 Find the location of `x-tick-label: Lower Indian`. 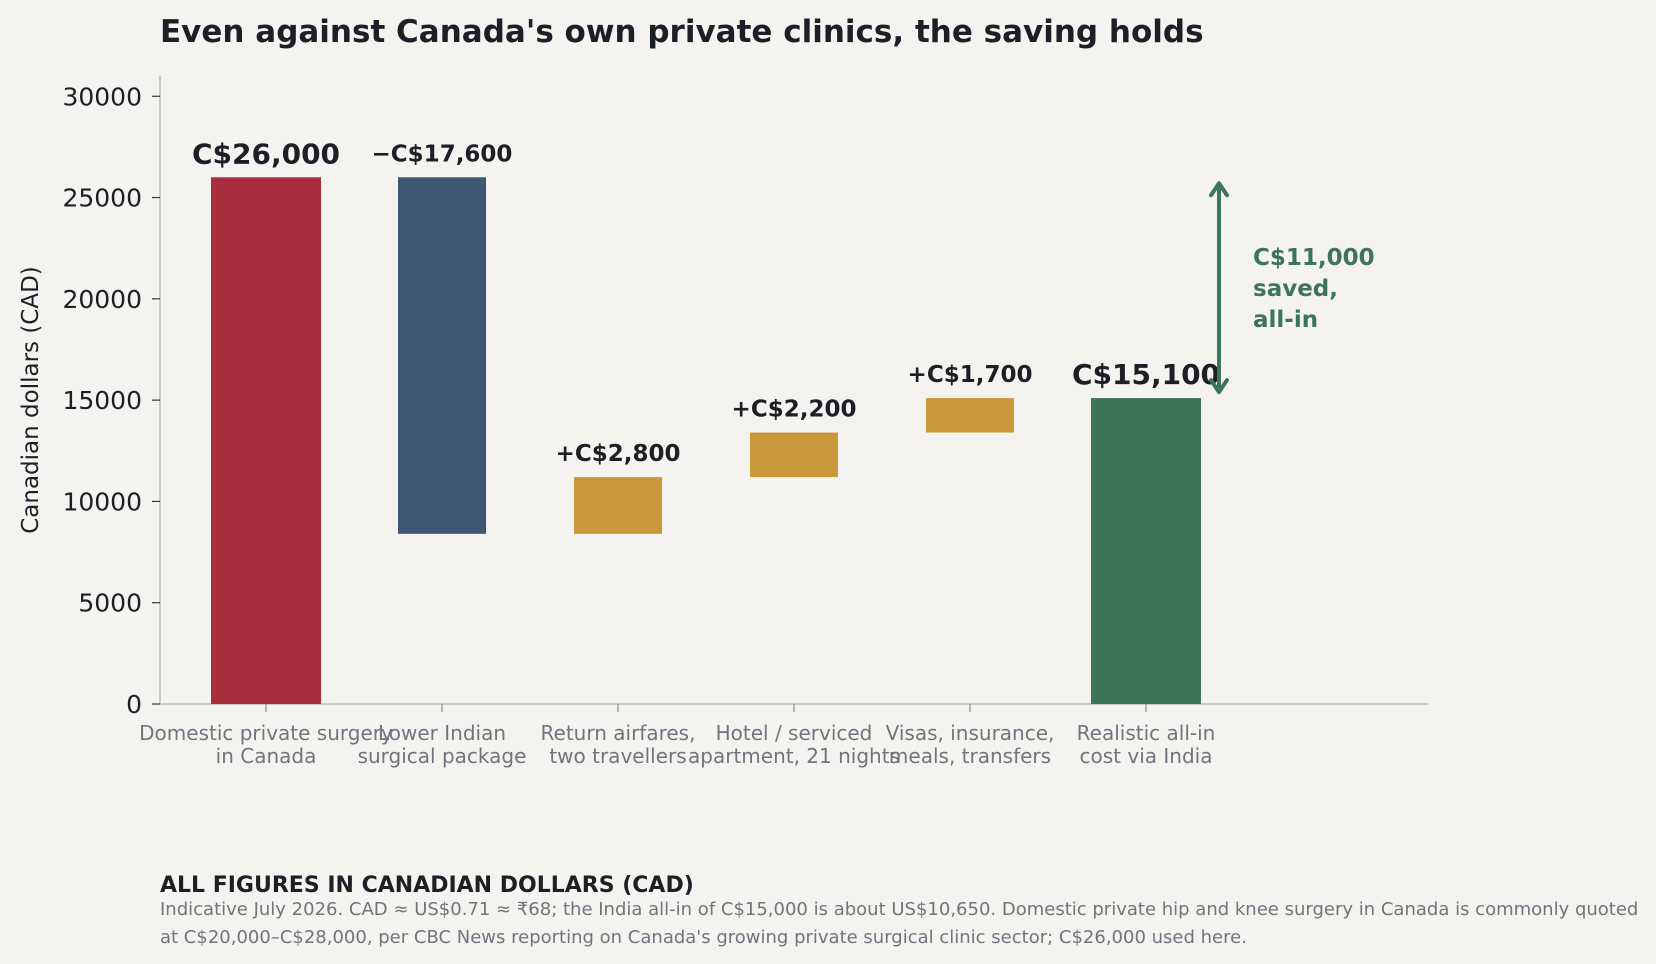

x-tick-label: Lower Indian is located at coordinates (442, 733).